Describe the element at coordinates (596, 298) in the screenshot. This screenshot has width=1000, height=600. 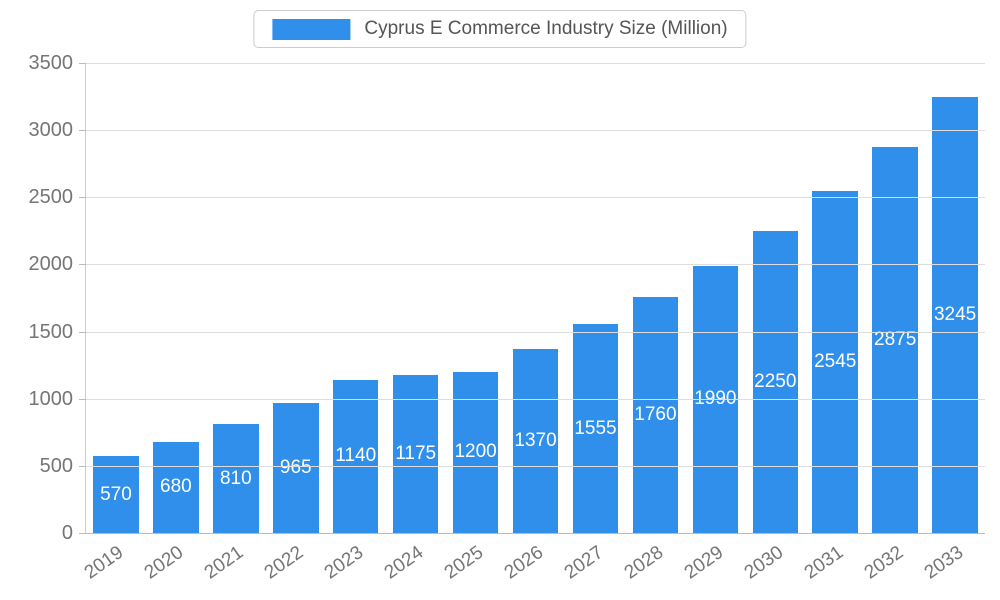
I see `bar-slot: 1555` at that location.